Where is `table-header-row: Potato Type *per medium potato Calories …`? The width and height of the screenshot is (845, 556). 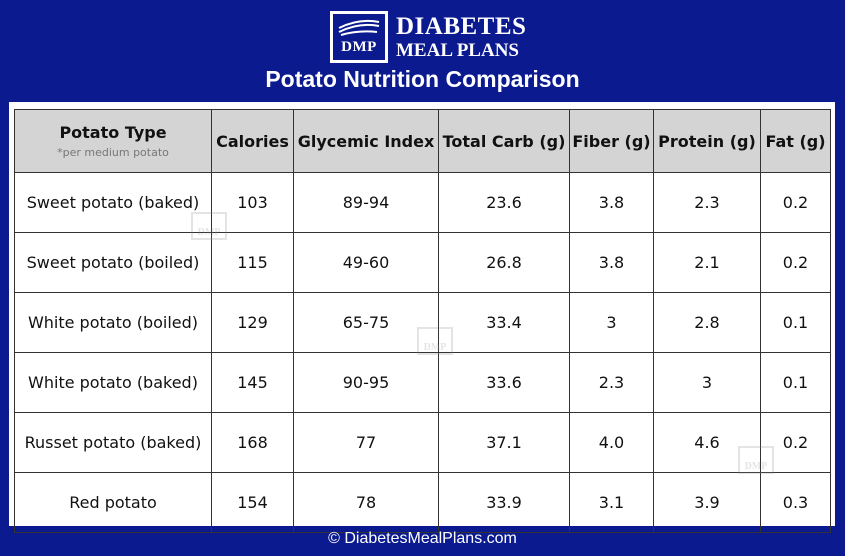
table-header-row: Potato Type *per medium potato Calories … is located at coordinates (422, 141).